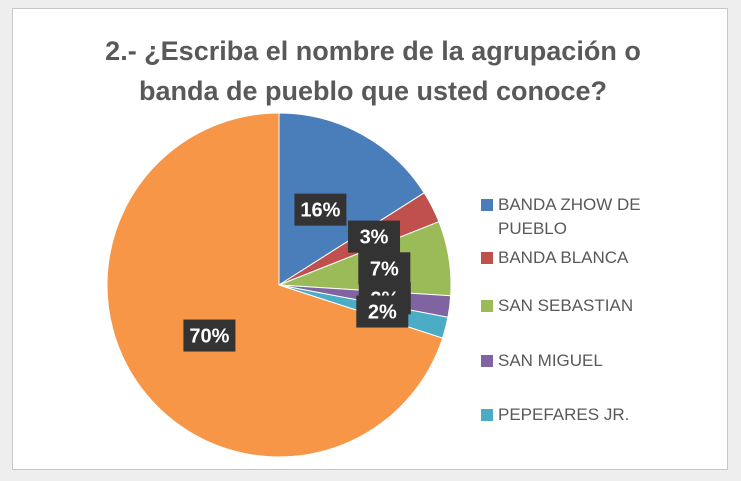  What do you see at coordinates (563, 257) in the screenshot?
I see `legend-label: BANDA BLANCA` at bounding box center [563, 257].